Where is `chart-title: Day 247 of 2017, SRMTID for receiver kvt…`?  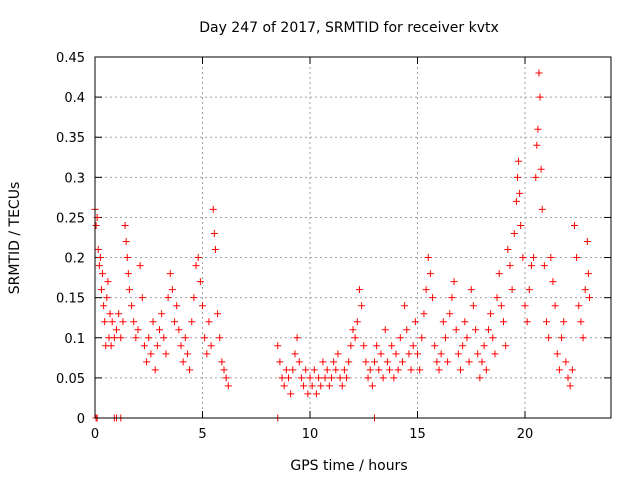 chart-title: Day 247 of 2017, SRMTID for receiver kvt… is located at coordinates (349, 28).